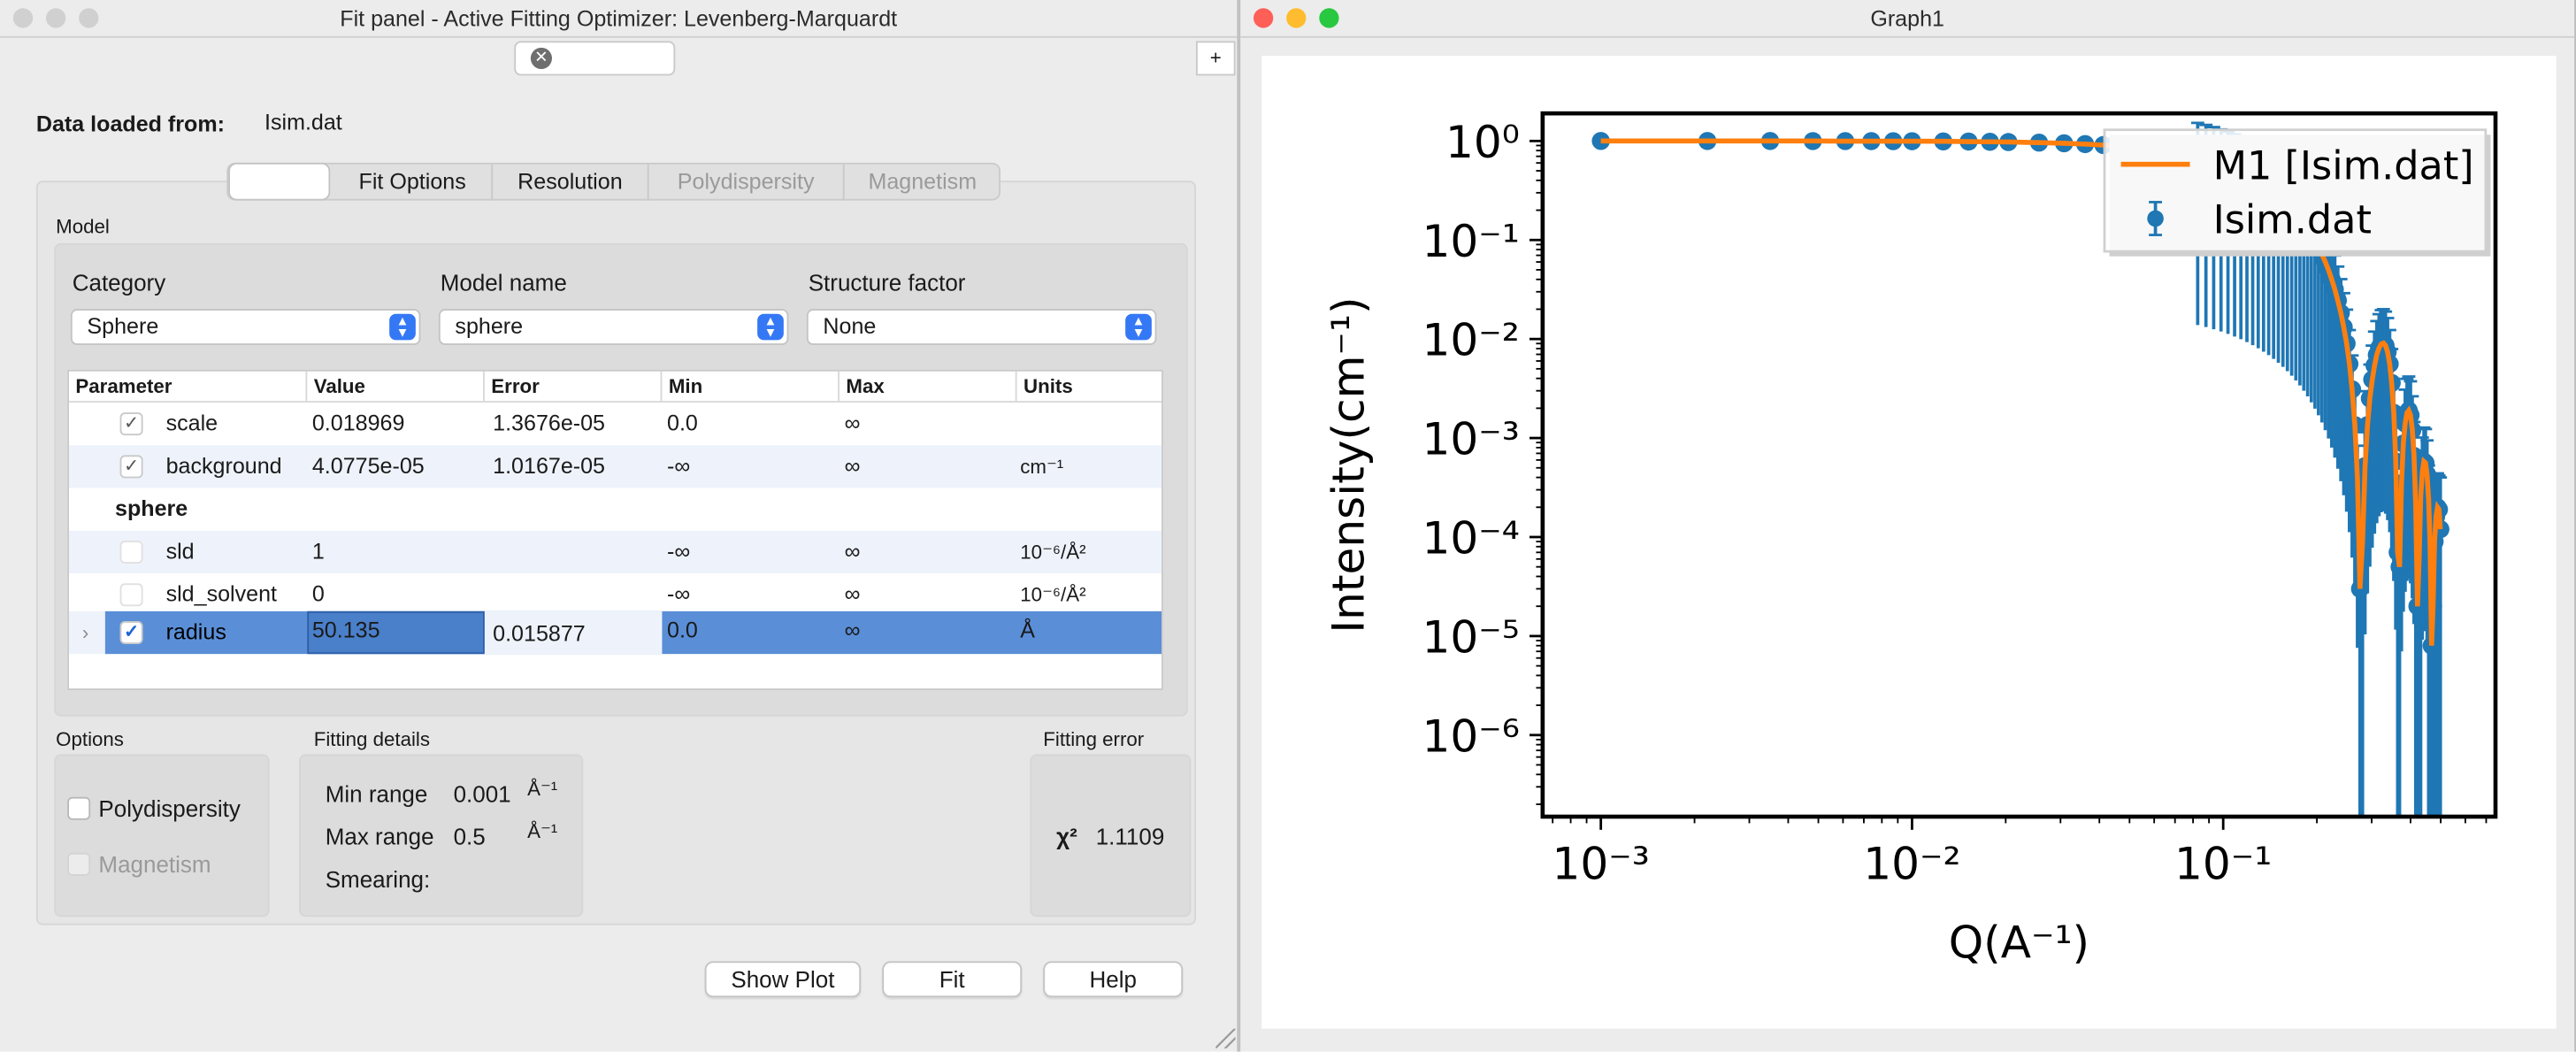 The image size is (2576, 1052). I want to click on polydispersity-checkbox, so click(79, 808).